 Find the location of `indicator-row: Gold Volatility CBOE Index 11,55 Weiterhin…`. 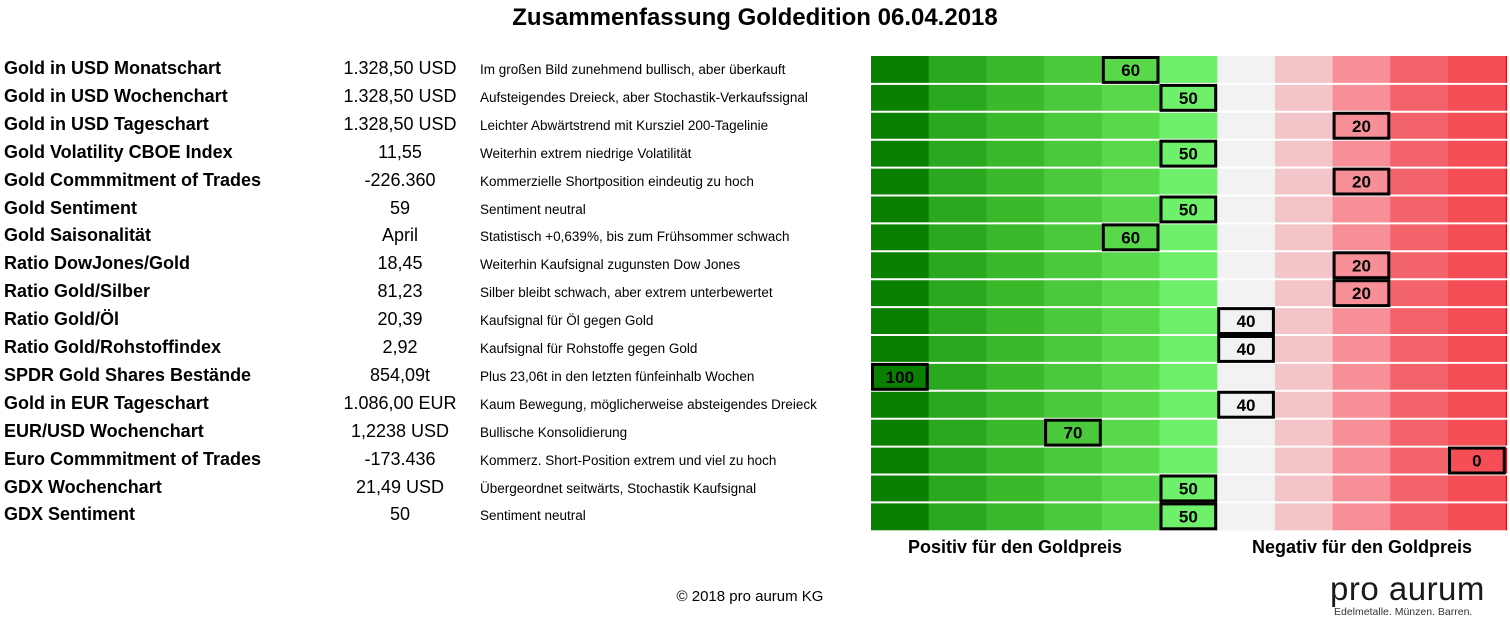

indicator-row: Gold Volatility CBOE Index 11,55 Weiterhin… is located at coordinates (435, 152).